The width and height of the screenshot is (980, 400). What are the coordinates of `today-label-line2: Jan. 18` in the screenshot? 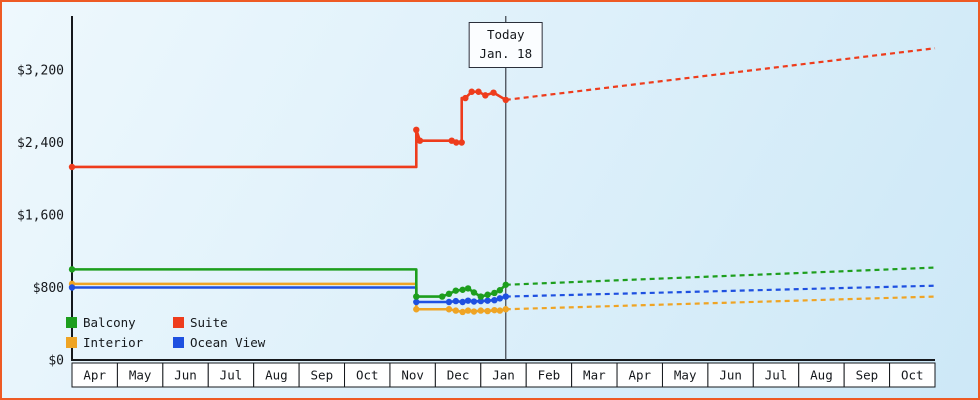 It's located at (506, 53).